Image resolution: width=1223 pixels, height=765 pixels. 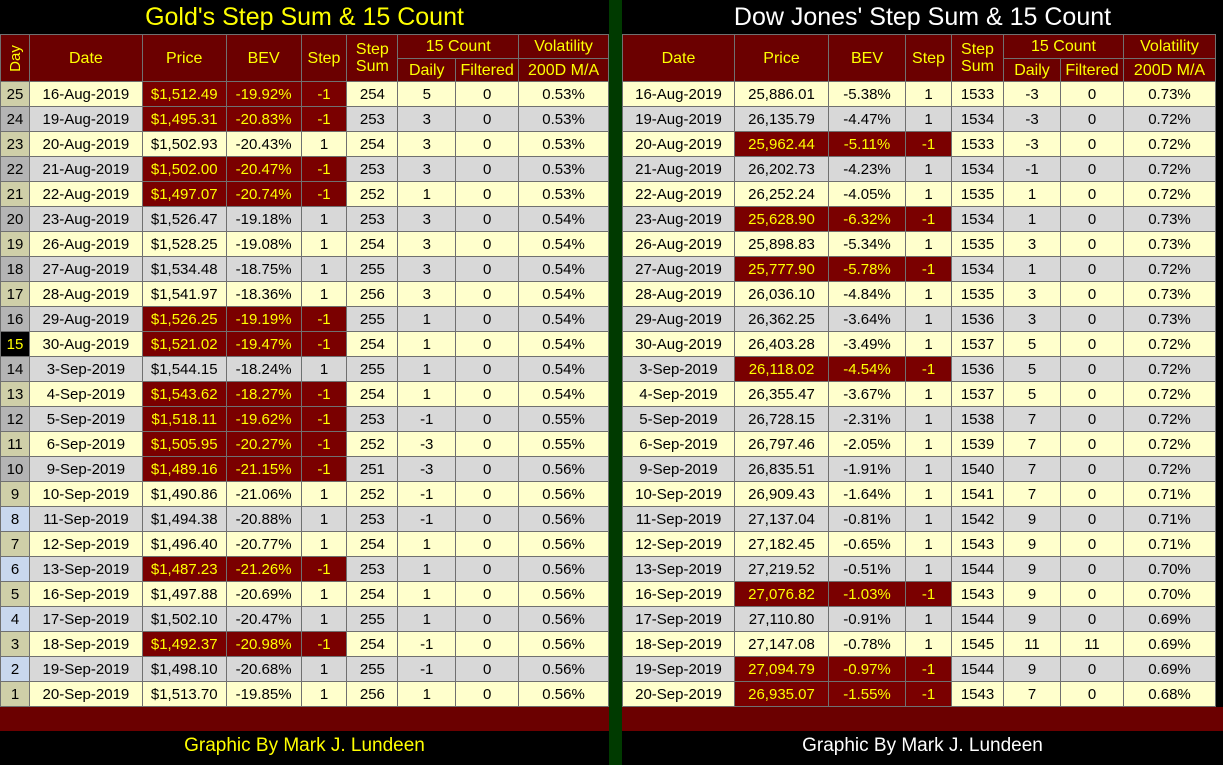 What do you see at coordinates (1169, 194) in the screenshot?
I see `volatility-cell: 0.72%` at bounding box center [1169, 194].